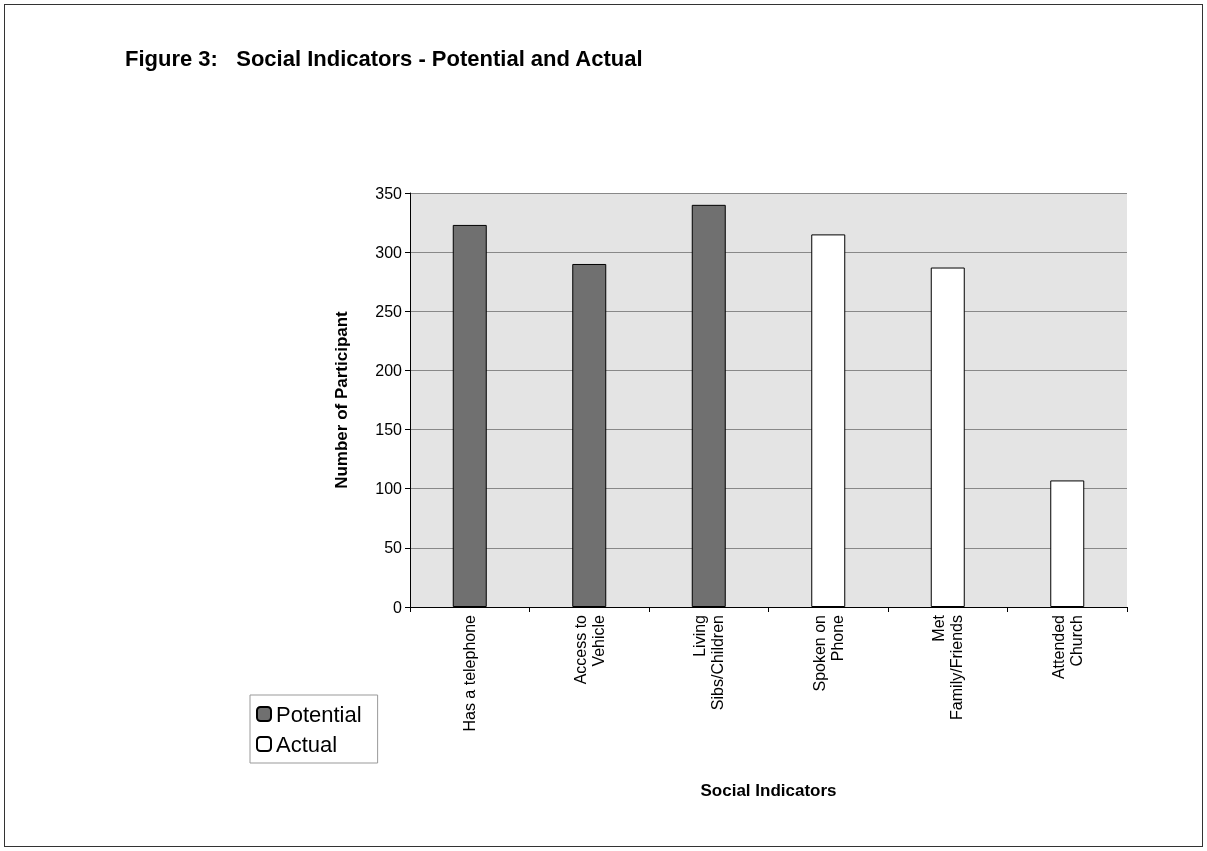  What do you see at coordinates (393, 548) in the screenshot?
I see `y-tick-label: 50` at bounding box center [393, 548].